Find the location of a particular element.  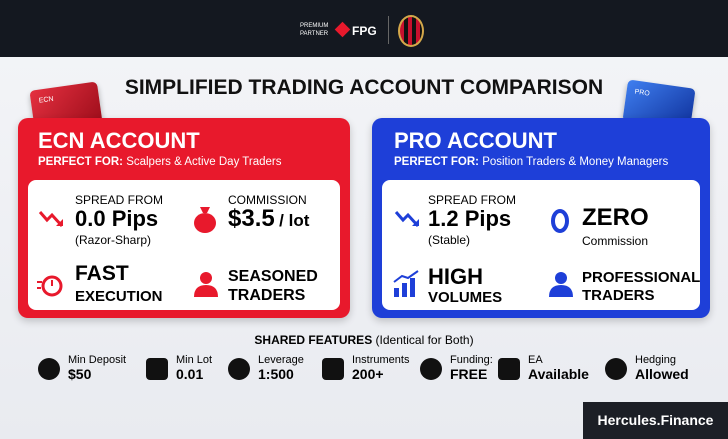

partner-label: PREMIUM PARTNER is located at coordinates (314, 30).